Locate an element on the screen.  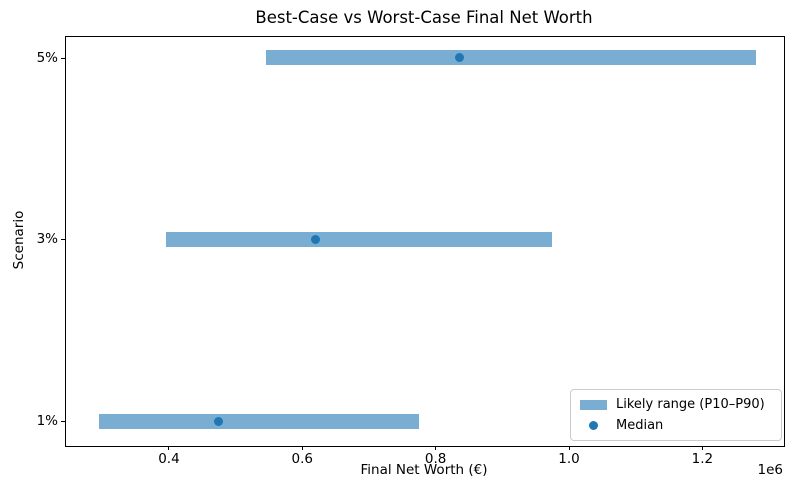
median-dot-1% is located at coordinates (219, 421).